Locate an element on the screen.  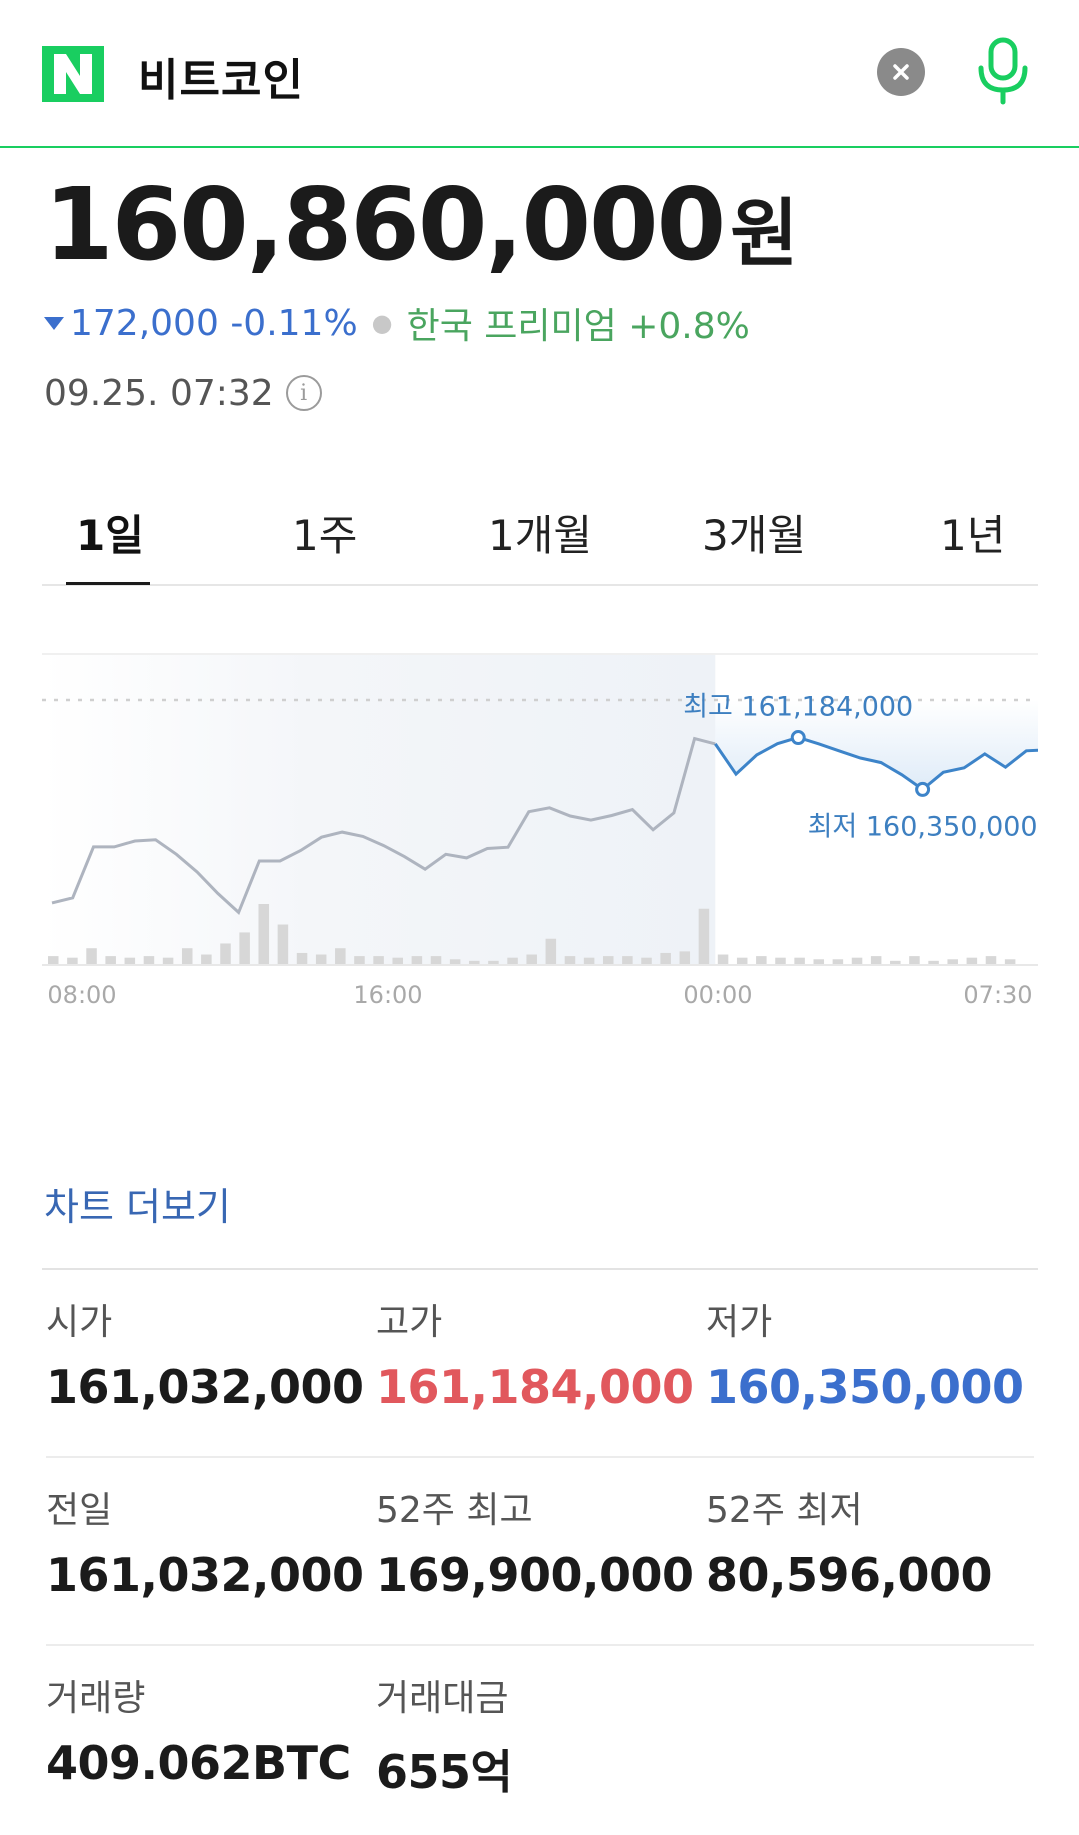
x-tick-label: 16:00 is located at coordinates (387, 995).